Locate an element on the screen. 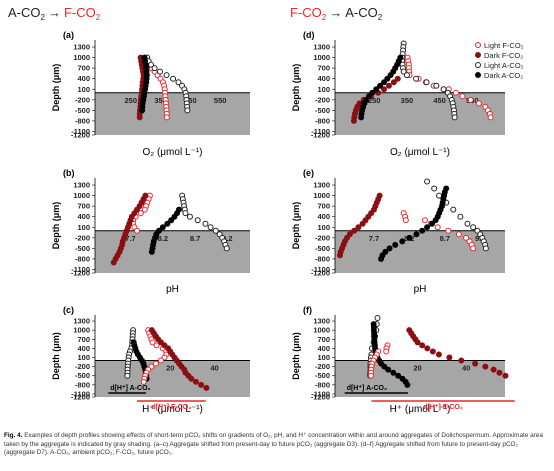 The image size is (554, 471). legend-item: Dark A-CO₂ is located at coordinates (499, 75).